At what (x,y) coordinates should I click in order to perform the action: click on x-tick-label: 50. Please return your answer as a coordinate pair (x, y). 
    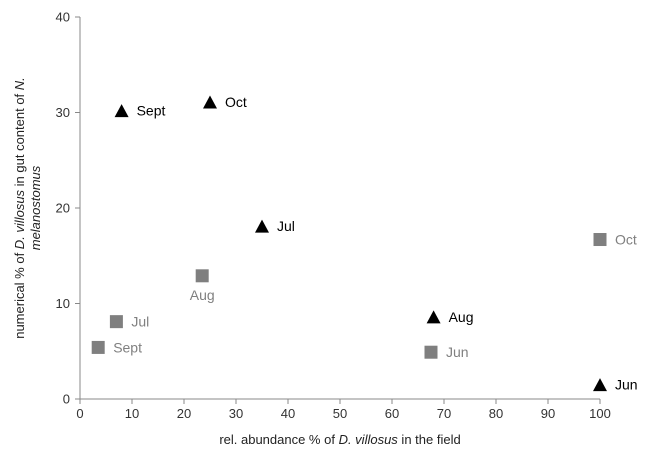
    Looking at the image, I should click on (340, 413).